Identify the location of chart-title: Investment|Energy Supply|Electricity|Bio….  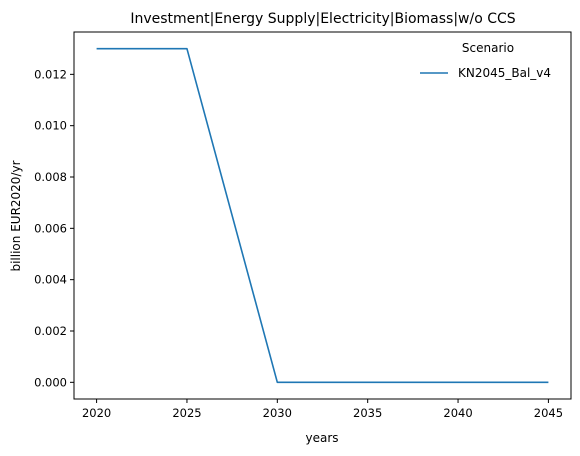
(322, 19).